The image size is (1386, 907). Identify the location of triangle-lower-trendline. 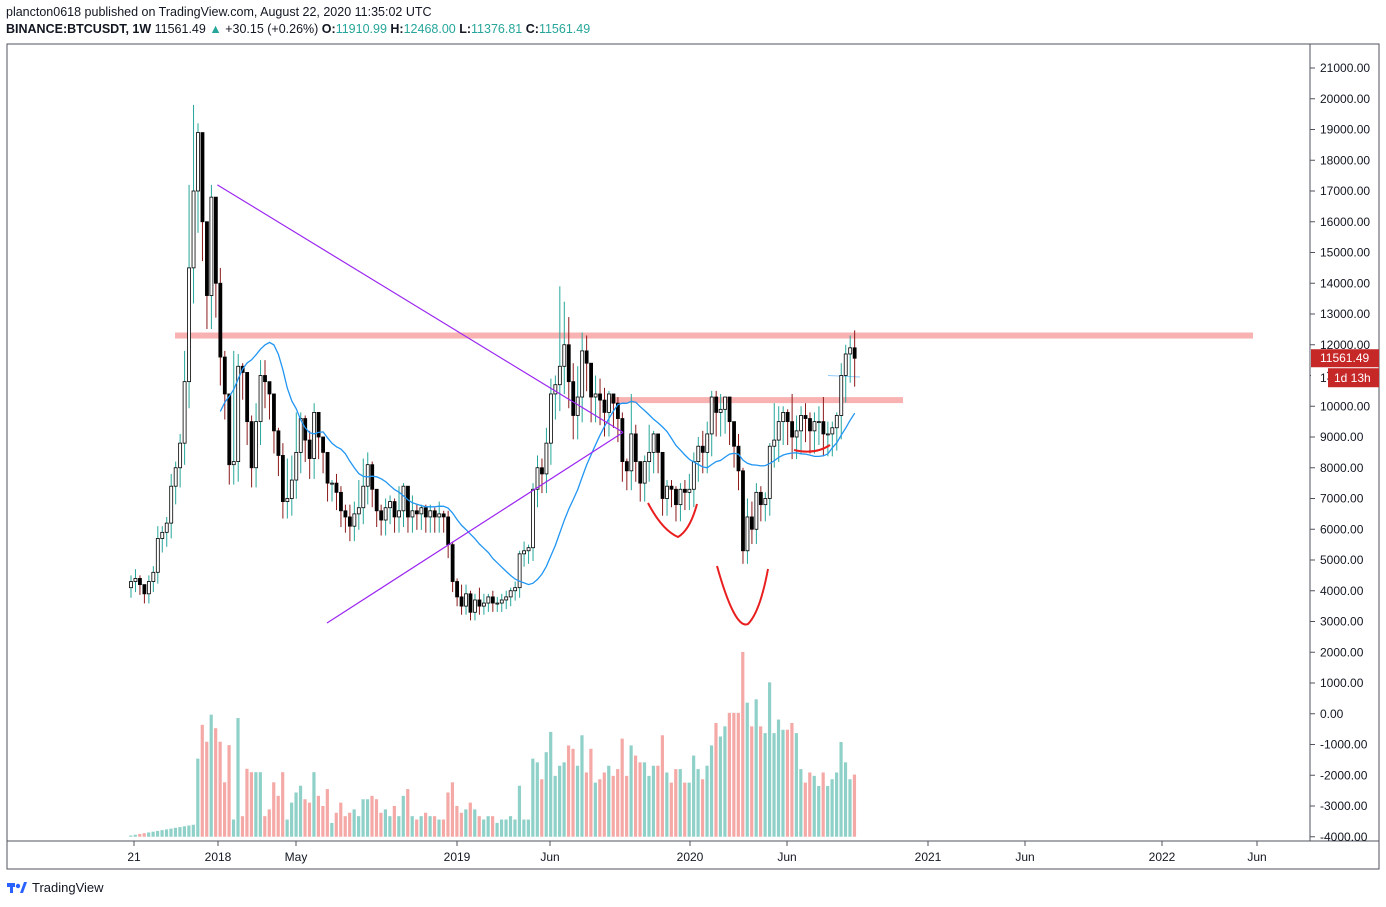
(475, 527).